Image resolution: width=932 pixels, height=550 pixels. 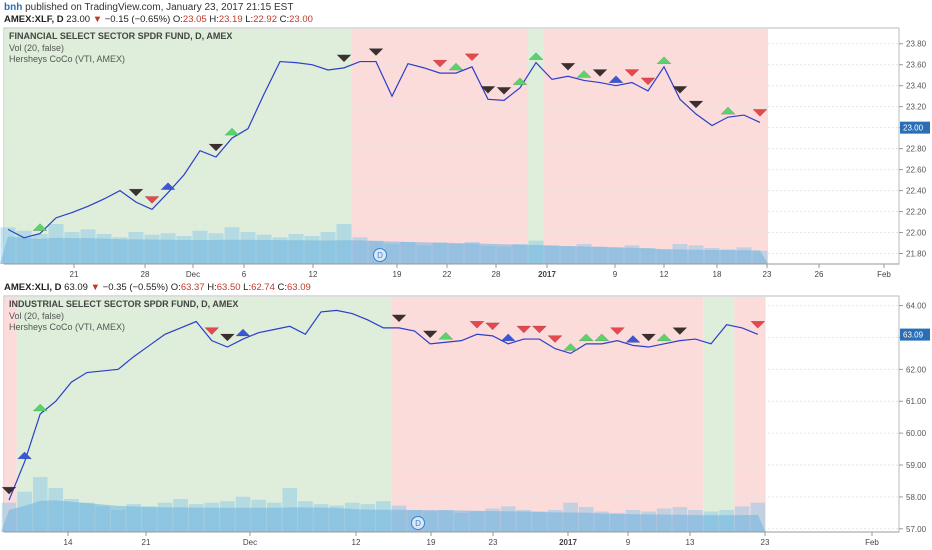 What do you see at coordinates (34, 19) in the screenshot?
I see `top-symbol: AMEX:XLF, D` at bounding box center [34, 19].